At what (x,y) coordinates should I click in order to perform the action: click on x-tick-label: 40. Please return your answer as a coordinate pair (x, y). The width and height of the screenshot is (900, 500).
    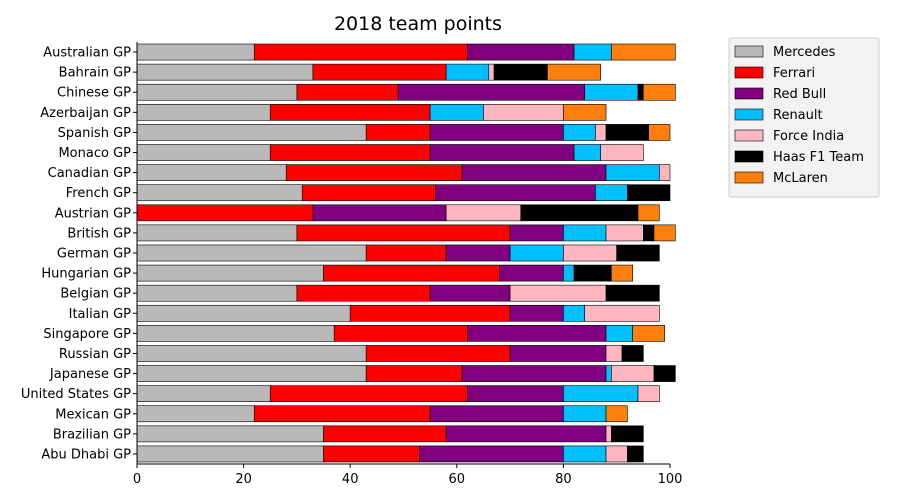
    Looking at the image, I should click on (350, 479).